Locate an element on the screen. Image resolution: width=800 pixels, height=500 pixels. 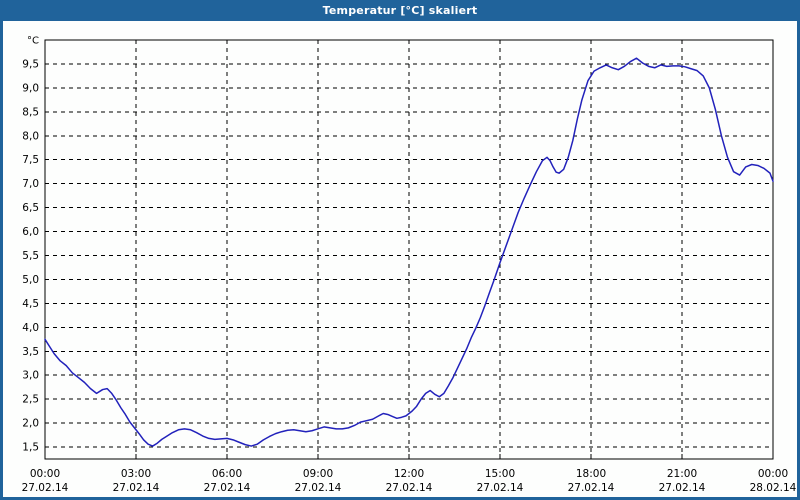
y-tick-label: 2,5 is located at coordinates (30, 400).